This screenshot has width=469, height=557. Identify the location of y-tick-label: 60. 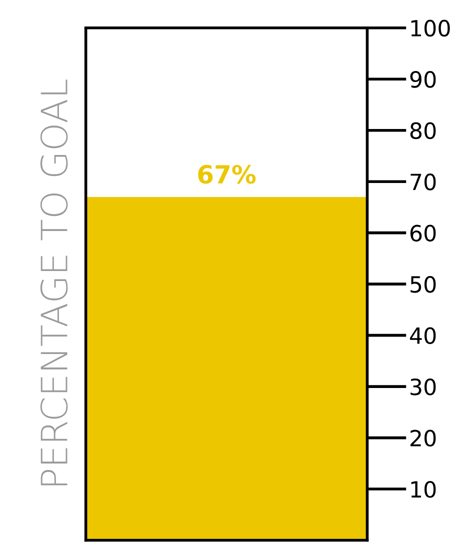
(423, 233).